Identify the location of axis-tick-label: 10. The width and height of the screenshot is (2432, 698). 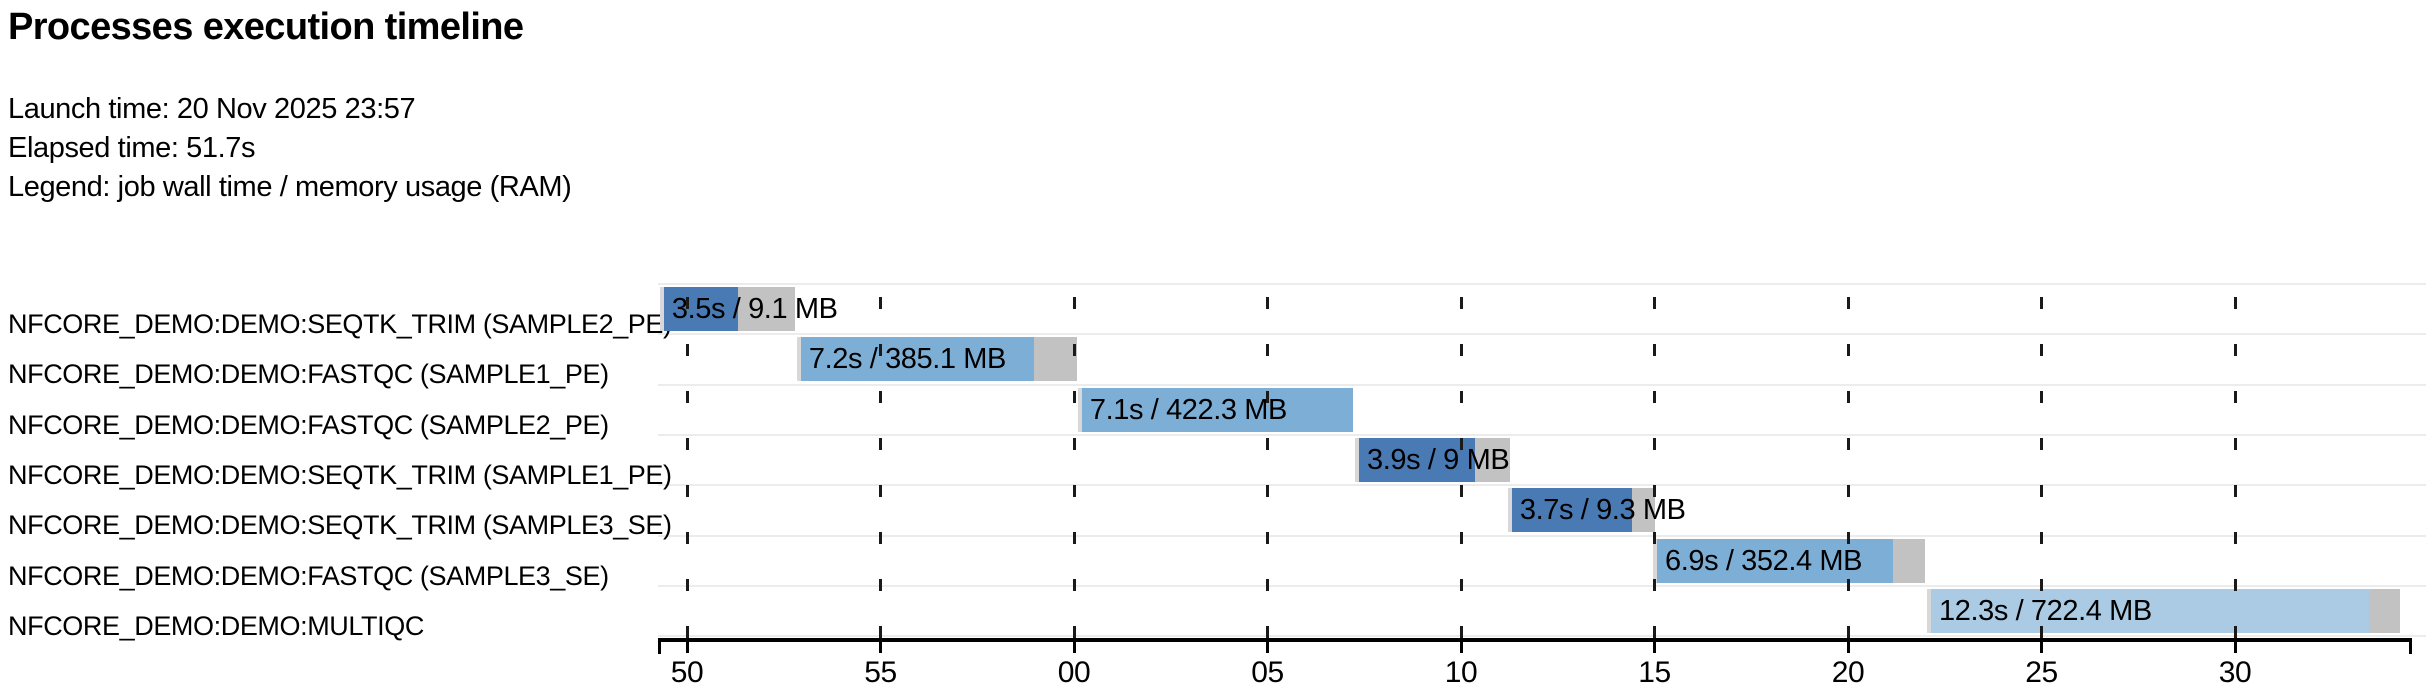
(1461, 672).